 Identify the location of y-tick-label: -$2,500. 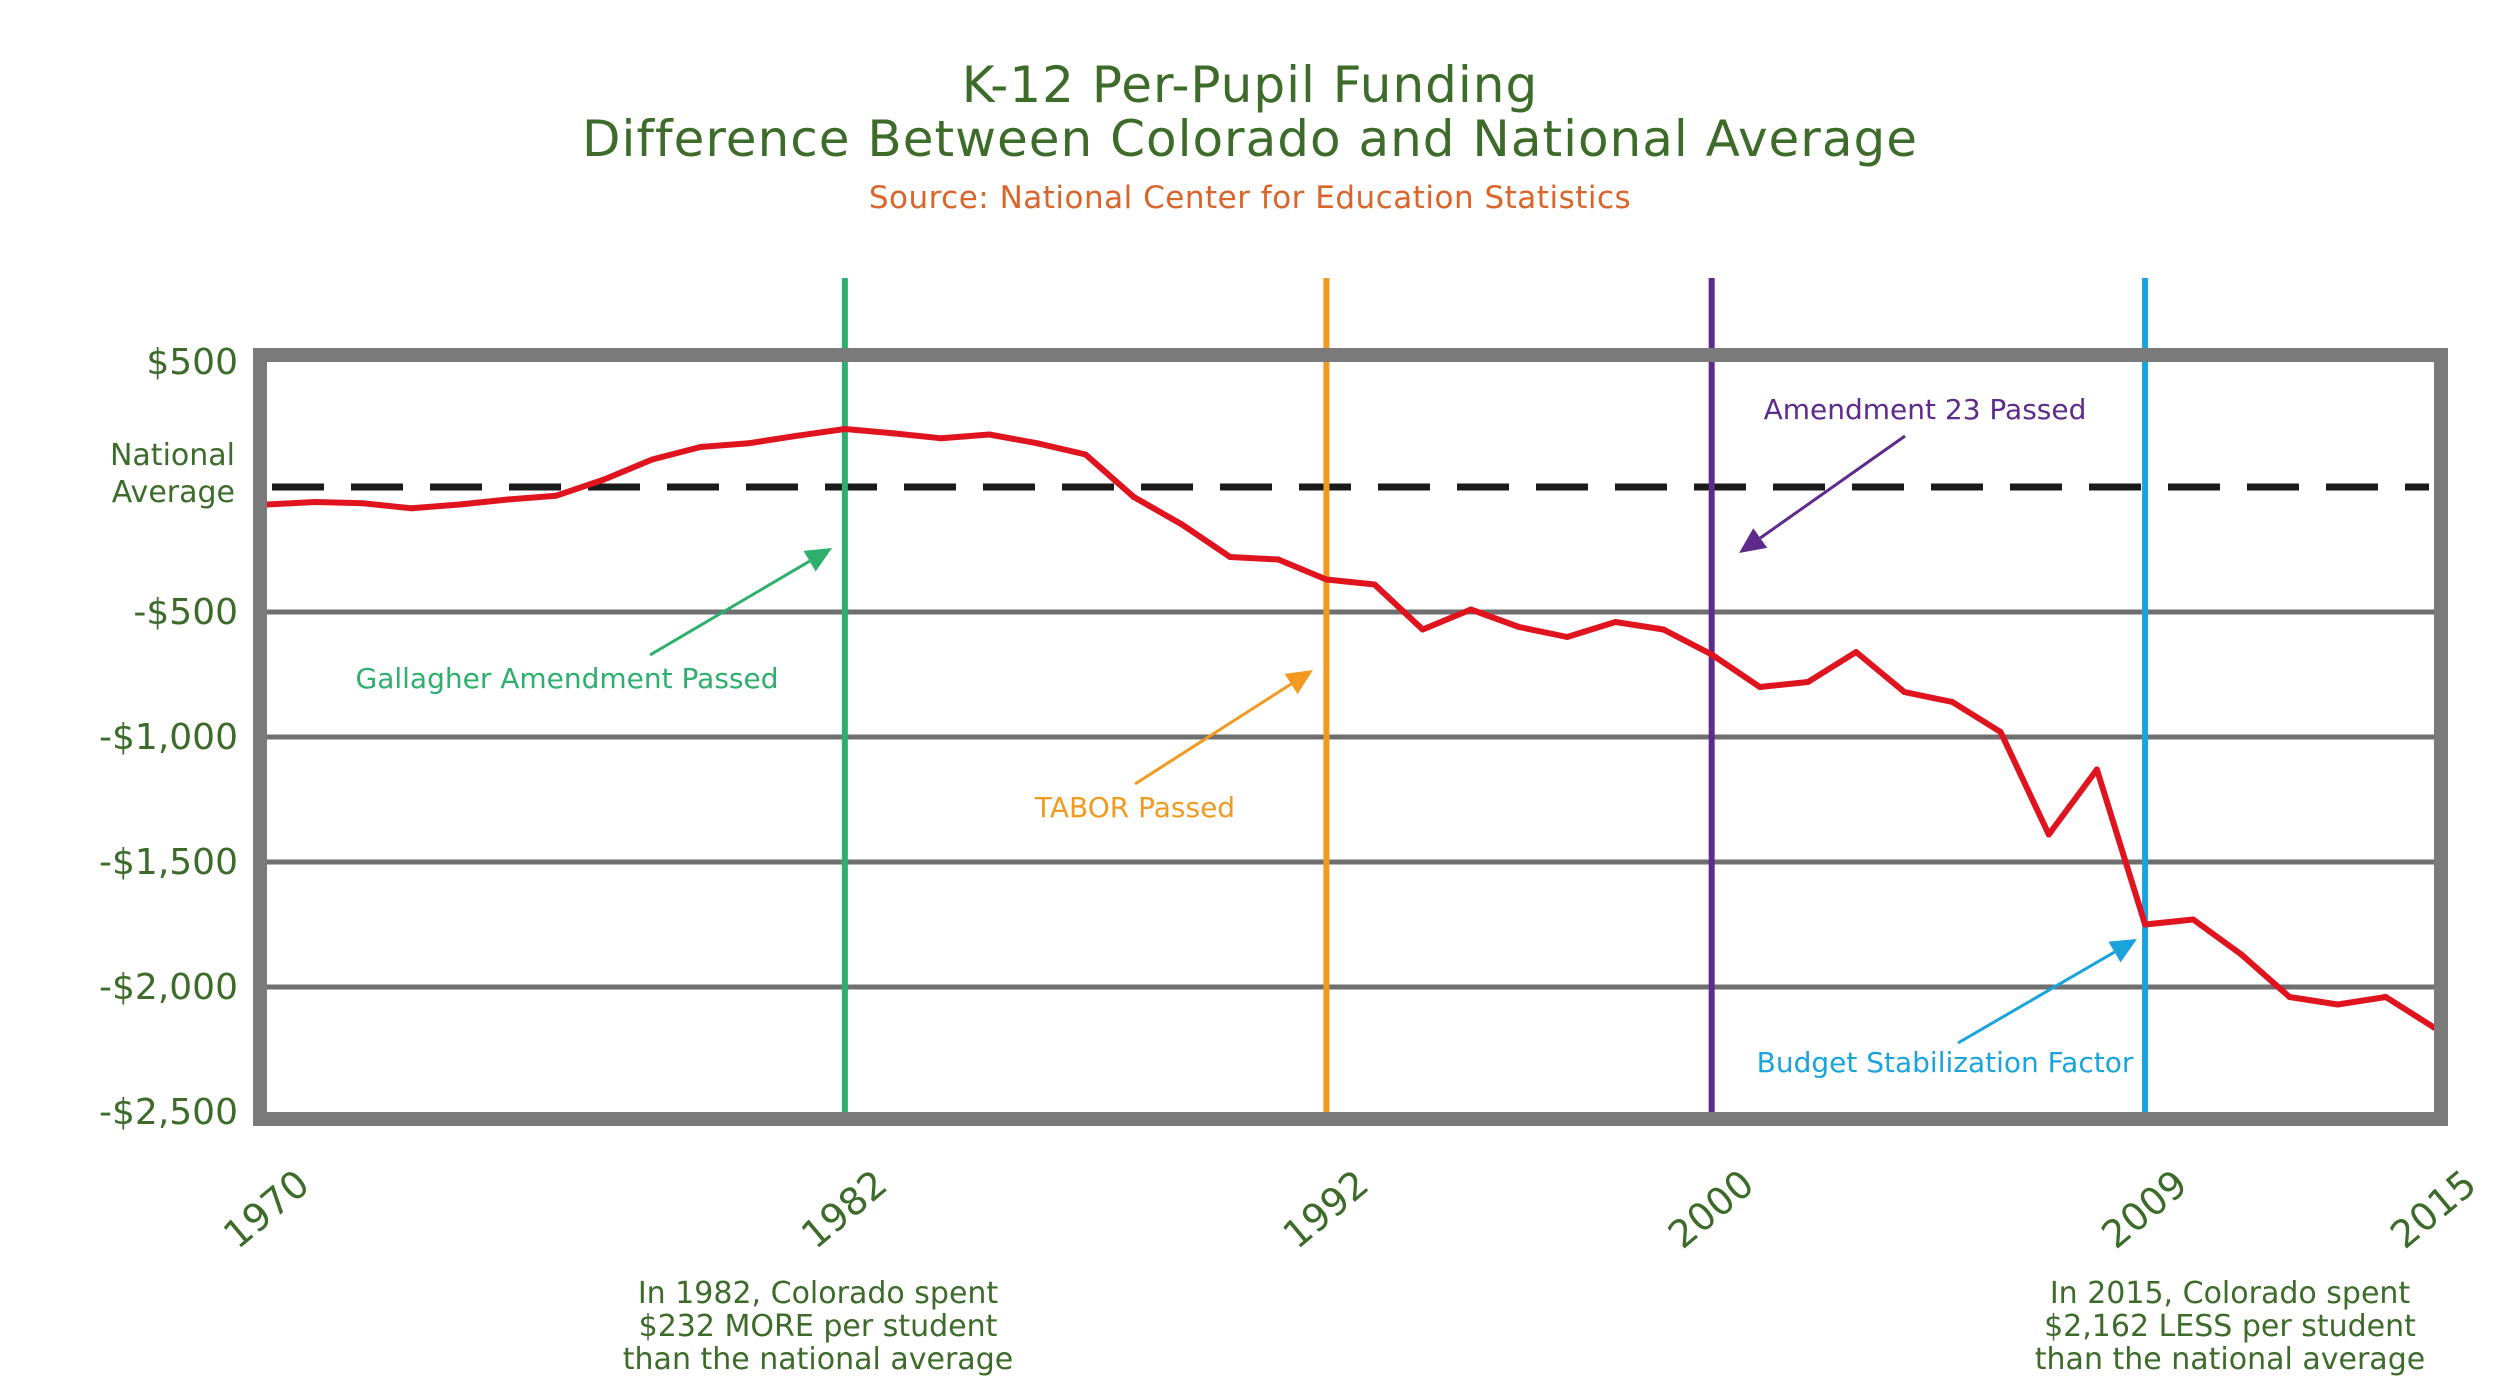
(168, 1112).